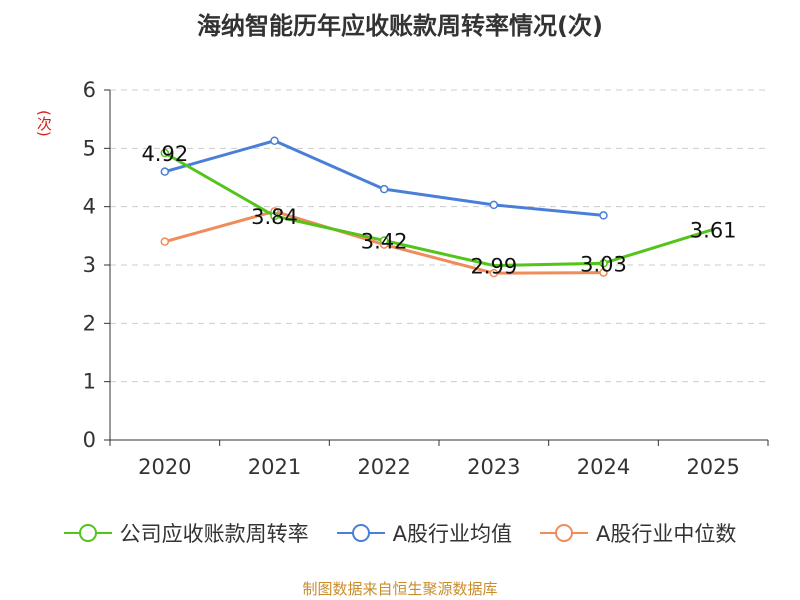 The width and height of the screenshot is (800, 600). I want to click on y-axis-unit-label: (次), so click(44, 123).